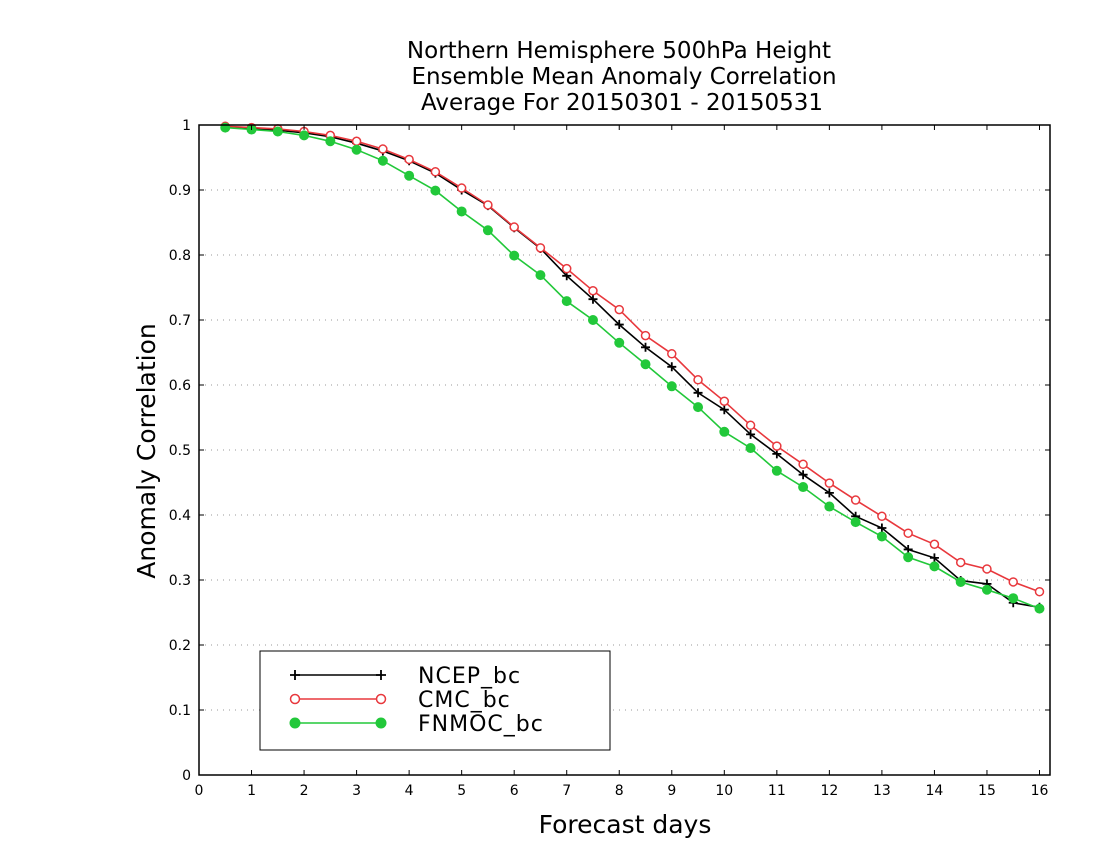  What do you see at coordinates (356, 791) in the screenshot?
I see `x-tick-label-3: 3` at bounding box center [356, 791].